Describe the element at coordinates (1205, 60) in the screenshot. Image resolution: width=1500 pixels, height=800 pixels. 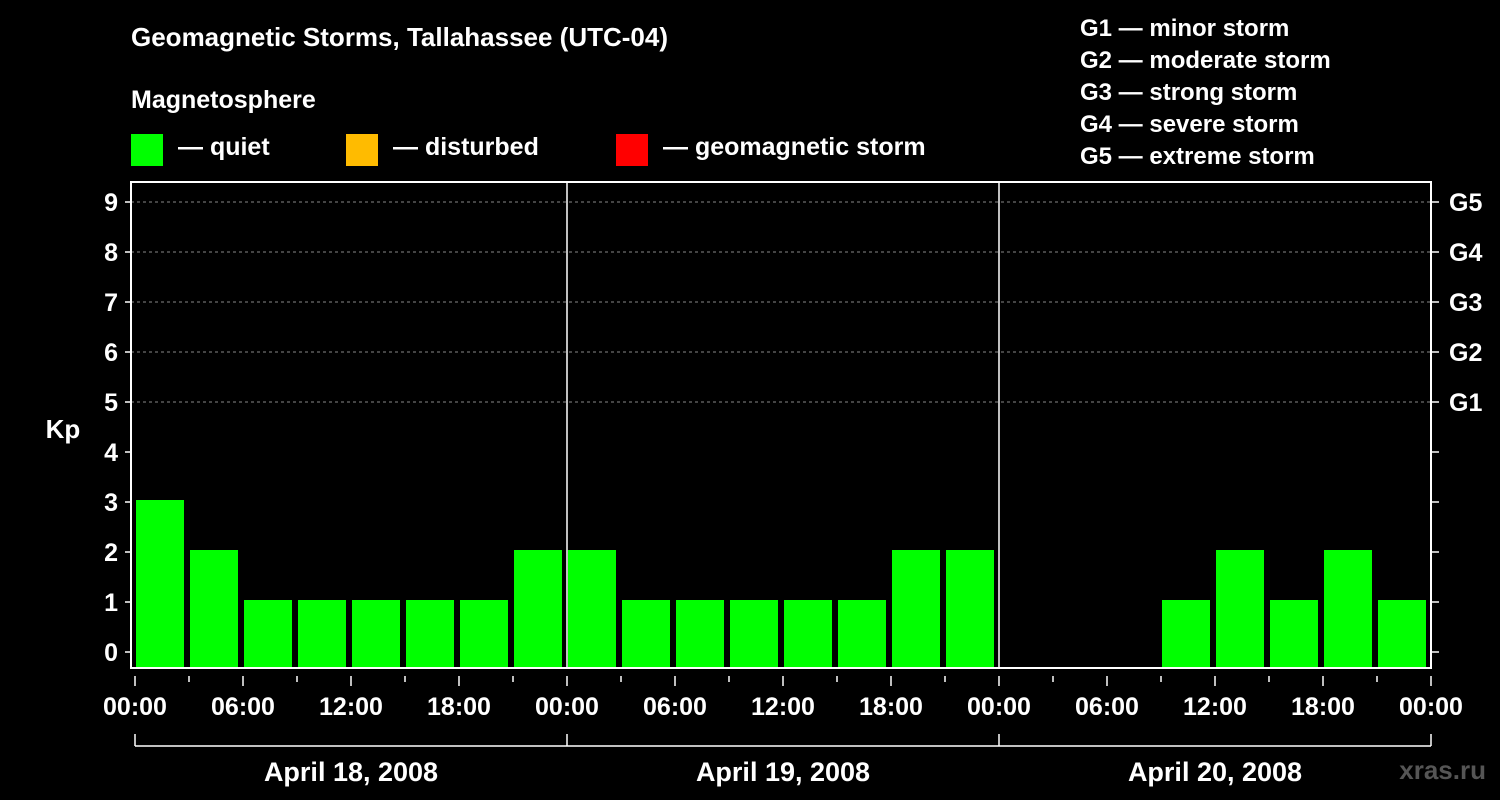
I see `storm-scale-g2: G2 — moderate storm` at that location.